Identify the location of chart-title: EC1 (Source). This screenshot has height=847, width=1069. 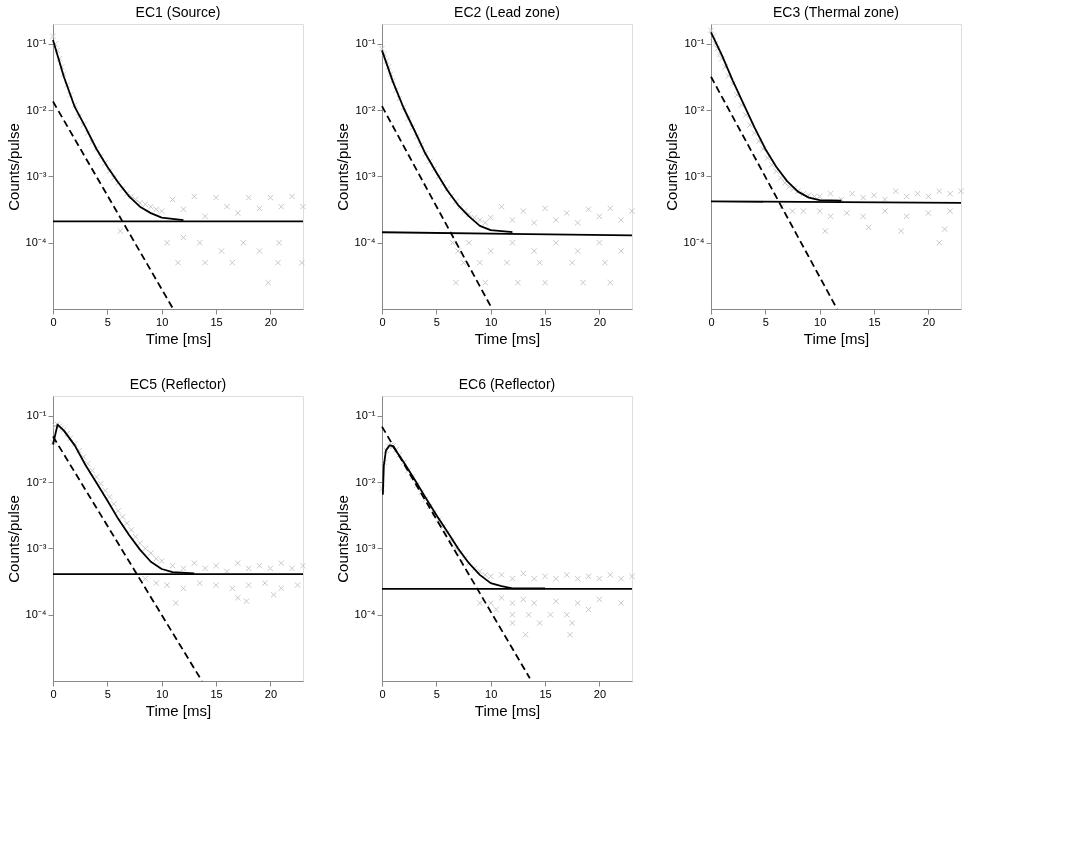
(178, 12).